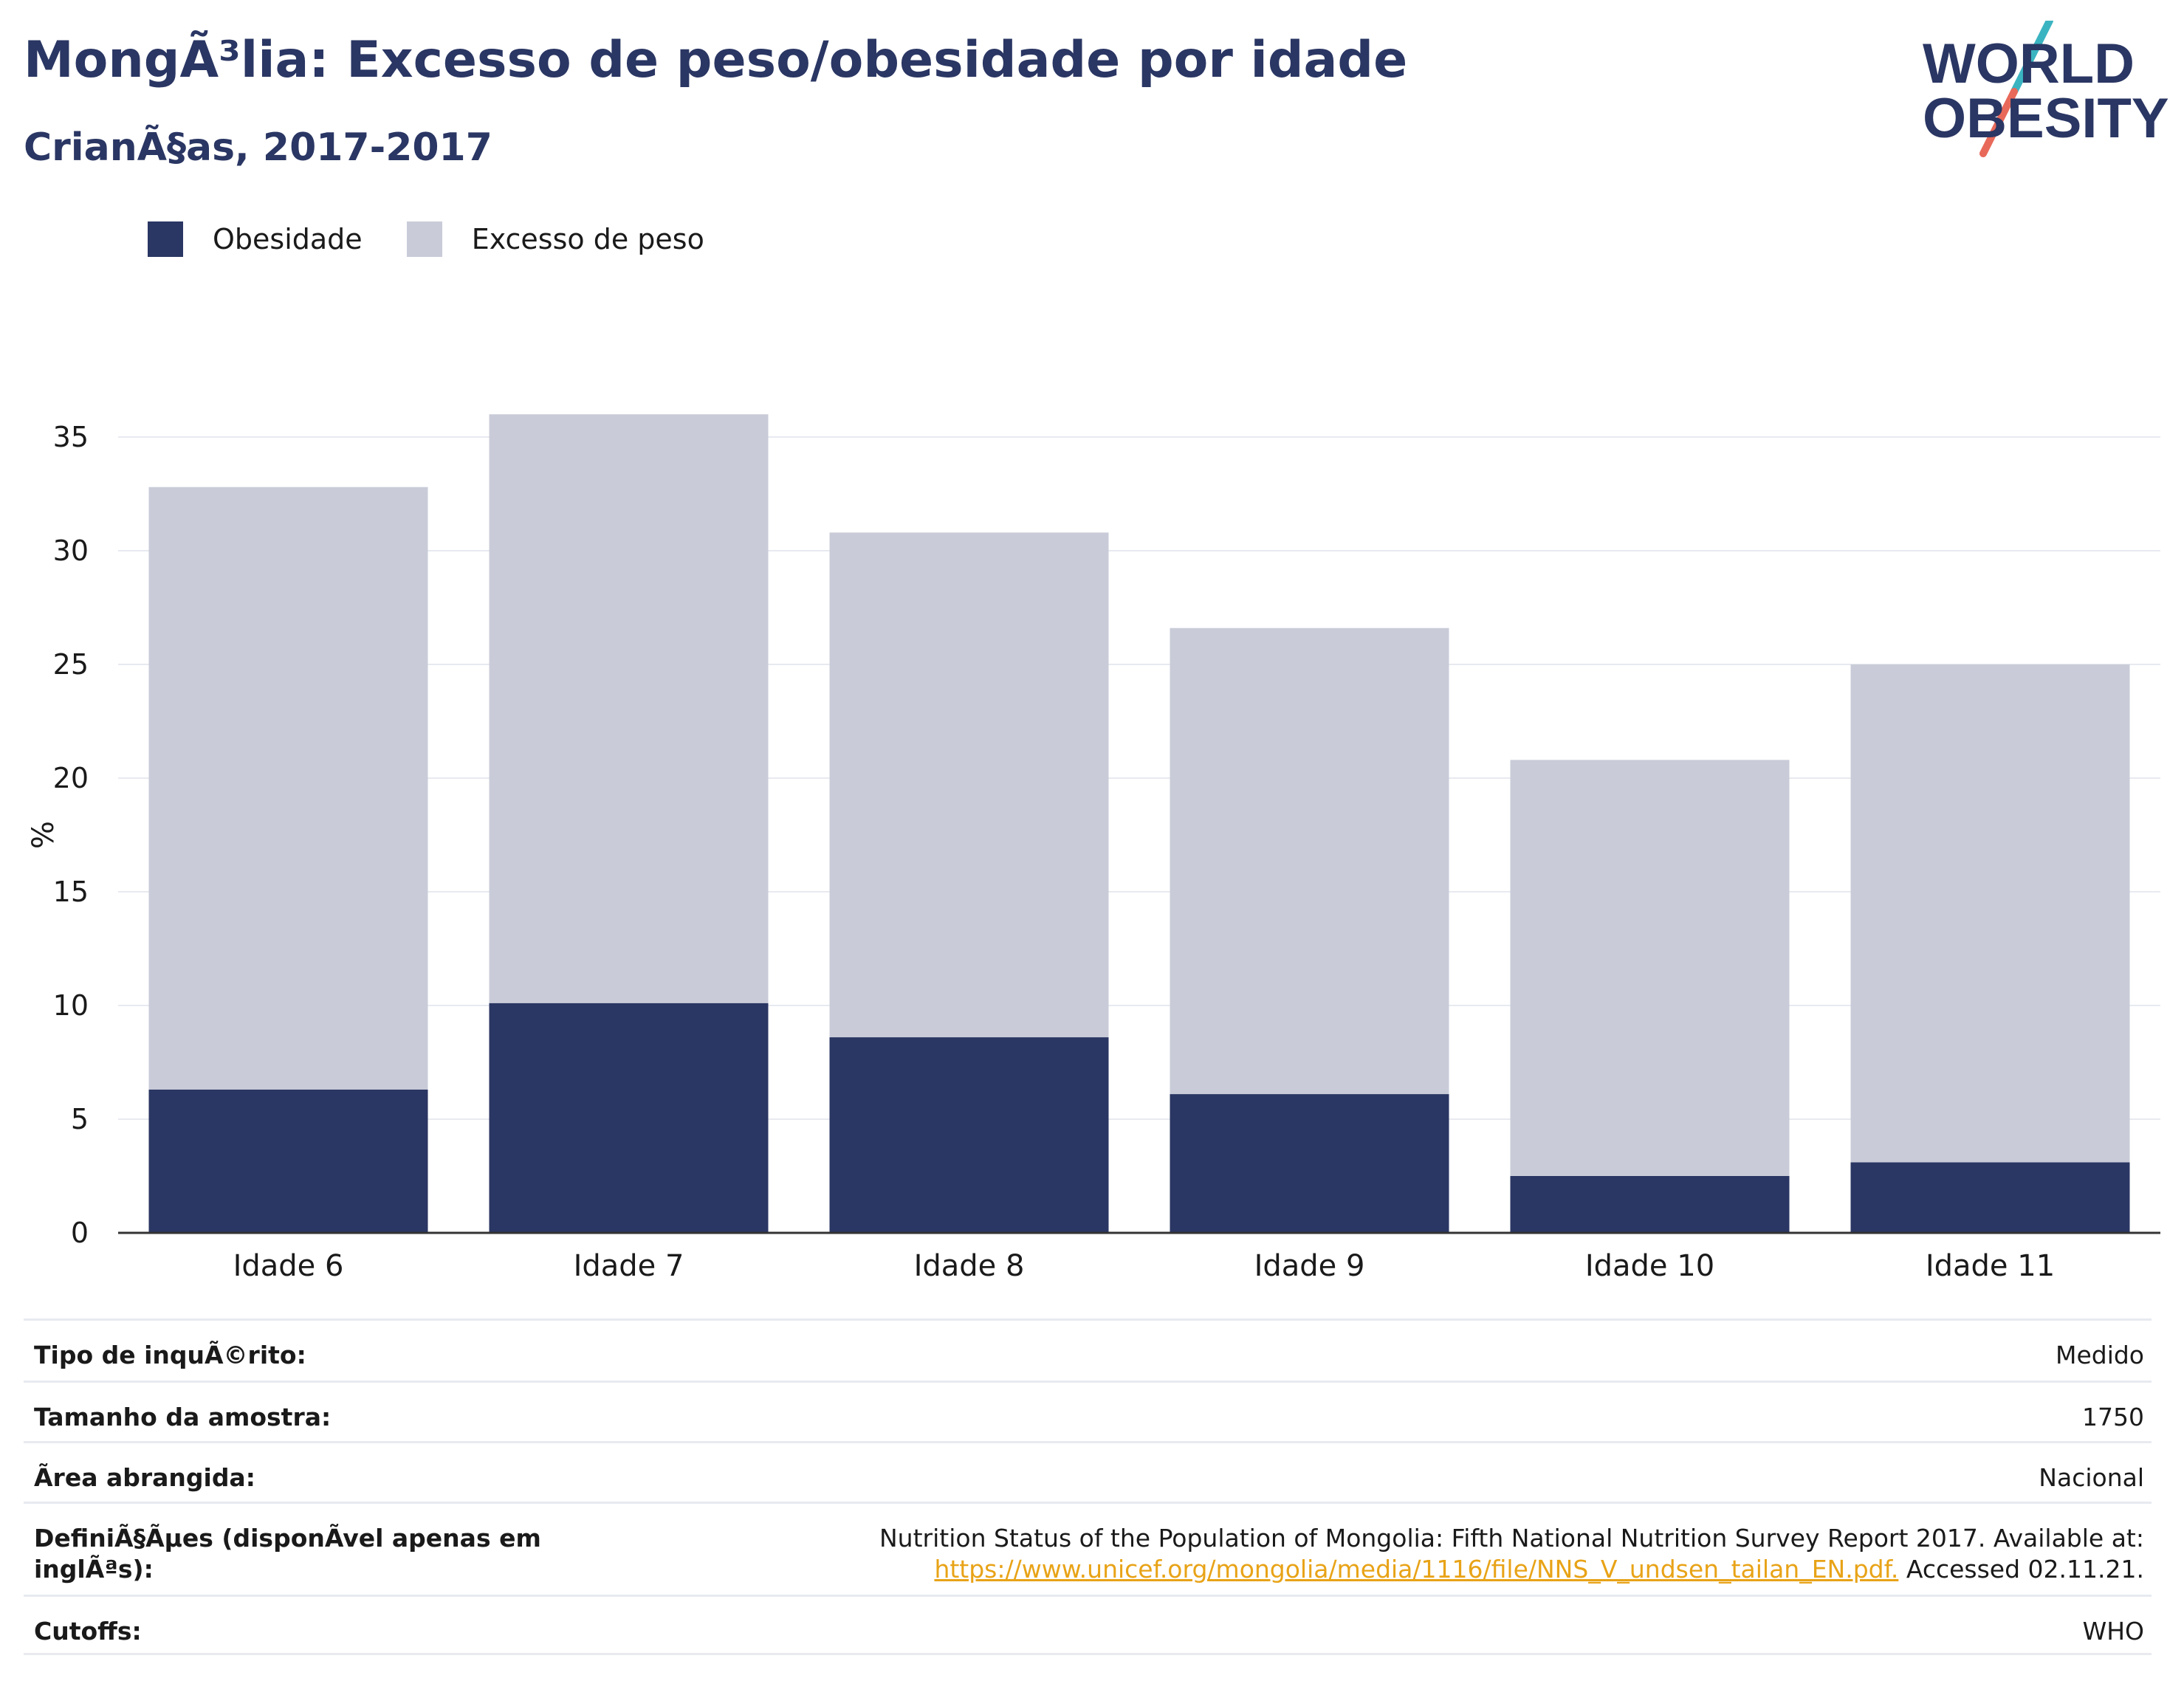  Describe the element at coordinates (44, 835) in the screenshot. I see `y-axis-label: %` at that location.